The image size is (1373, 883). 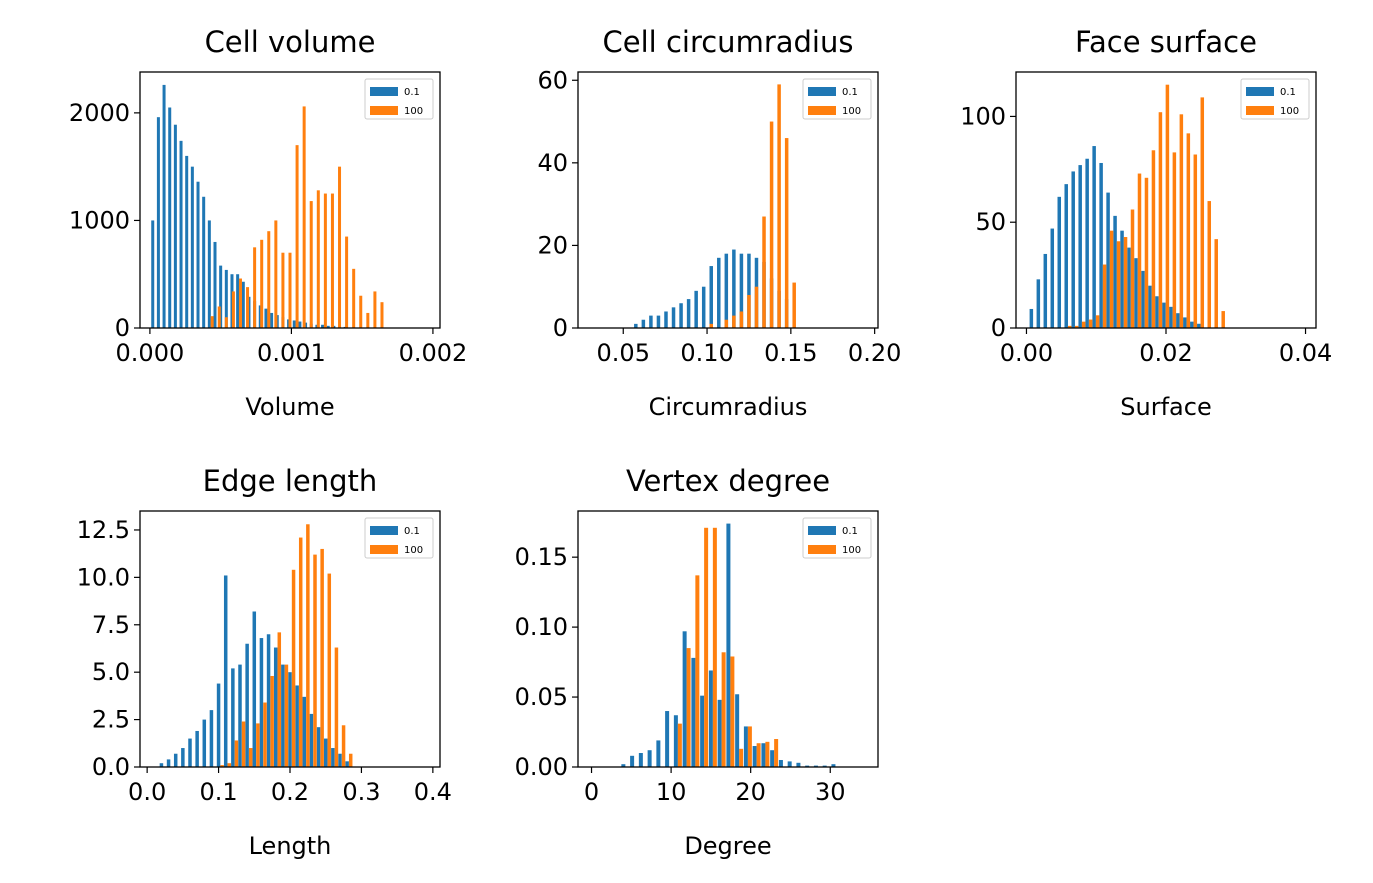 I want to click on x-tick-label: 0.20, so click(x=874, y=353).